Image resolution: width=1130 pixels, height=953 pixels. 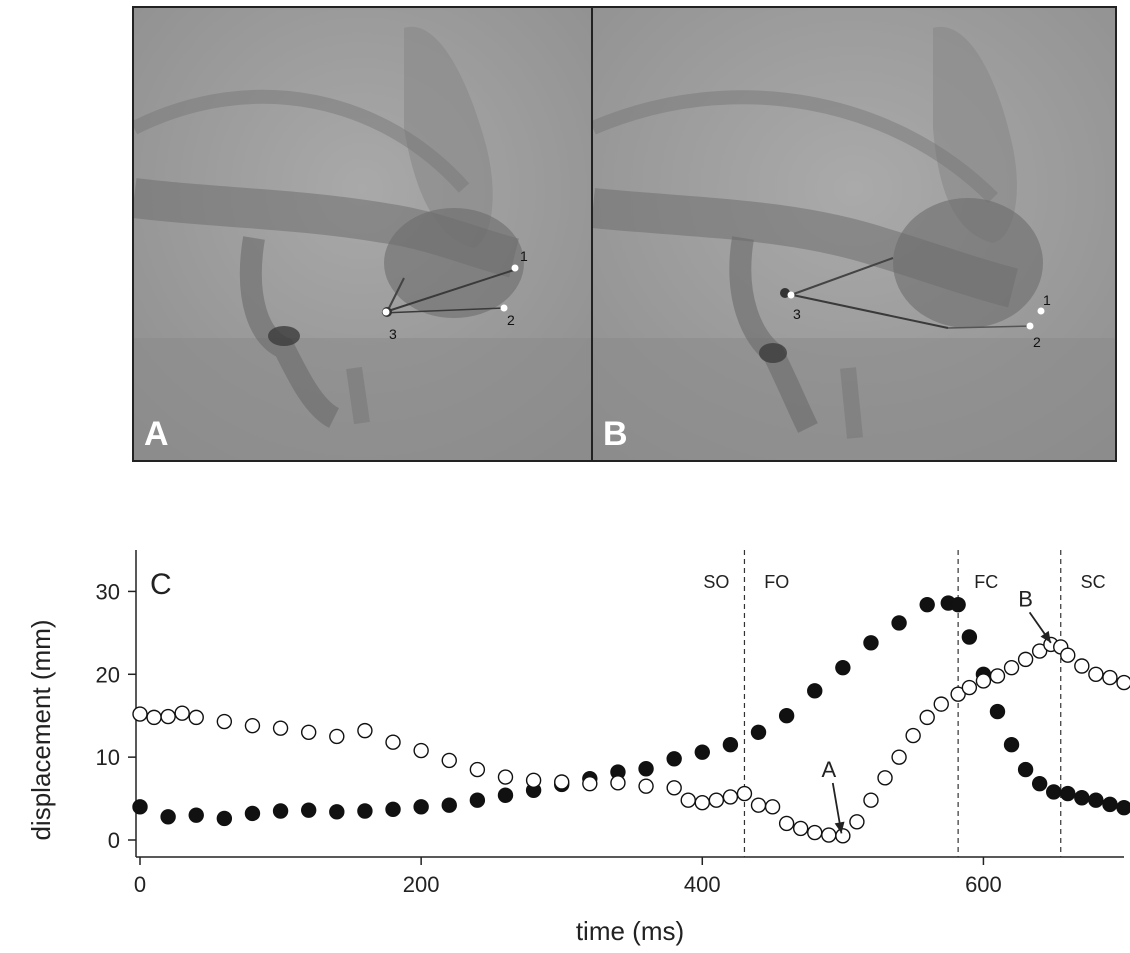 What do you see at coordinates (983, 884) in the screenshot?
I see `x-tick-label: 600` at bounding box center [983, 884].